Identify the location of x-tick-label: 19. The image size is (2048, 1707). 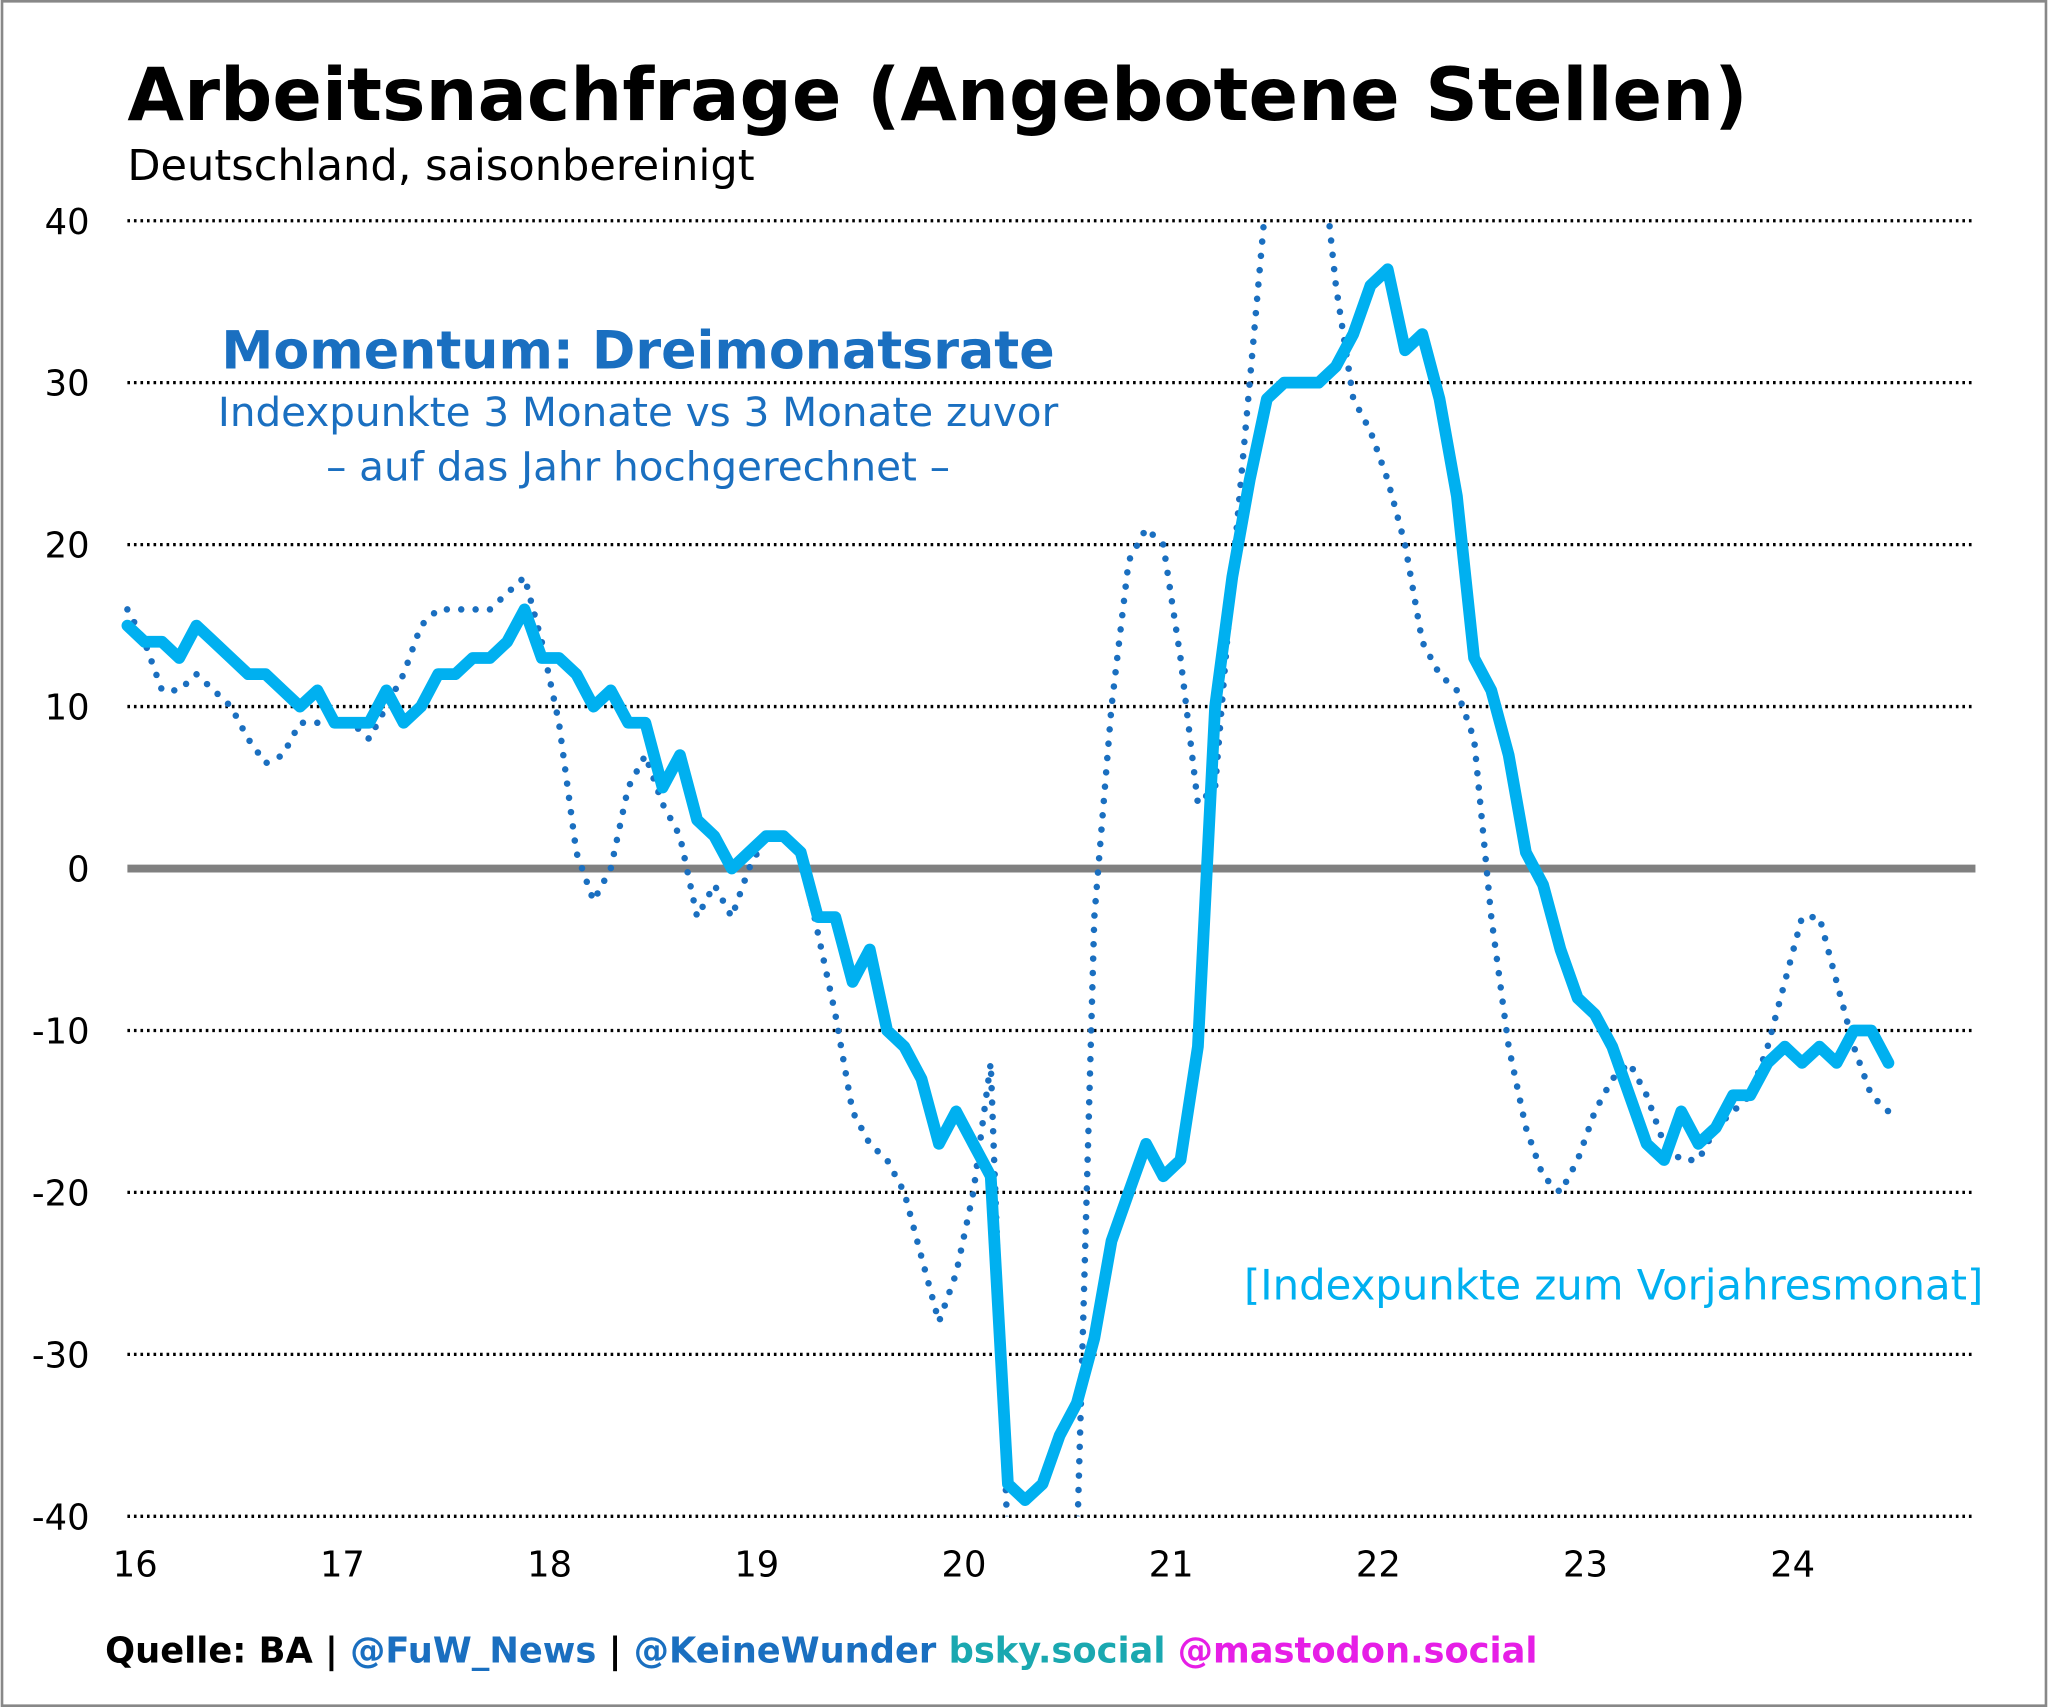
(756, 1564).